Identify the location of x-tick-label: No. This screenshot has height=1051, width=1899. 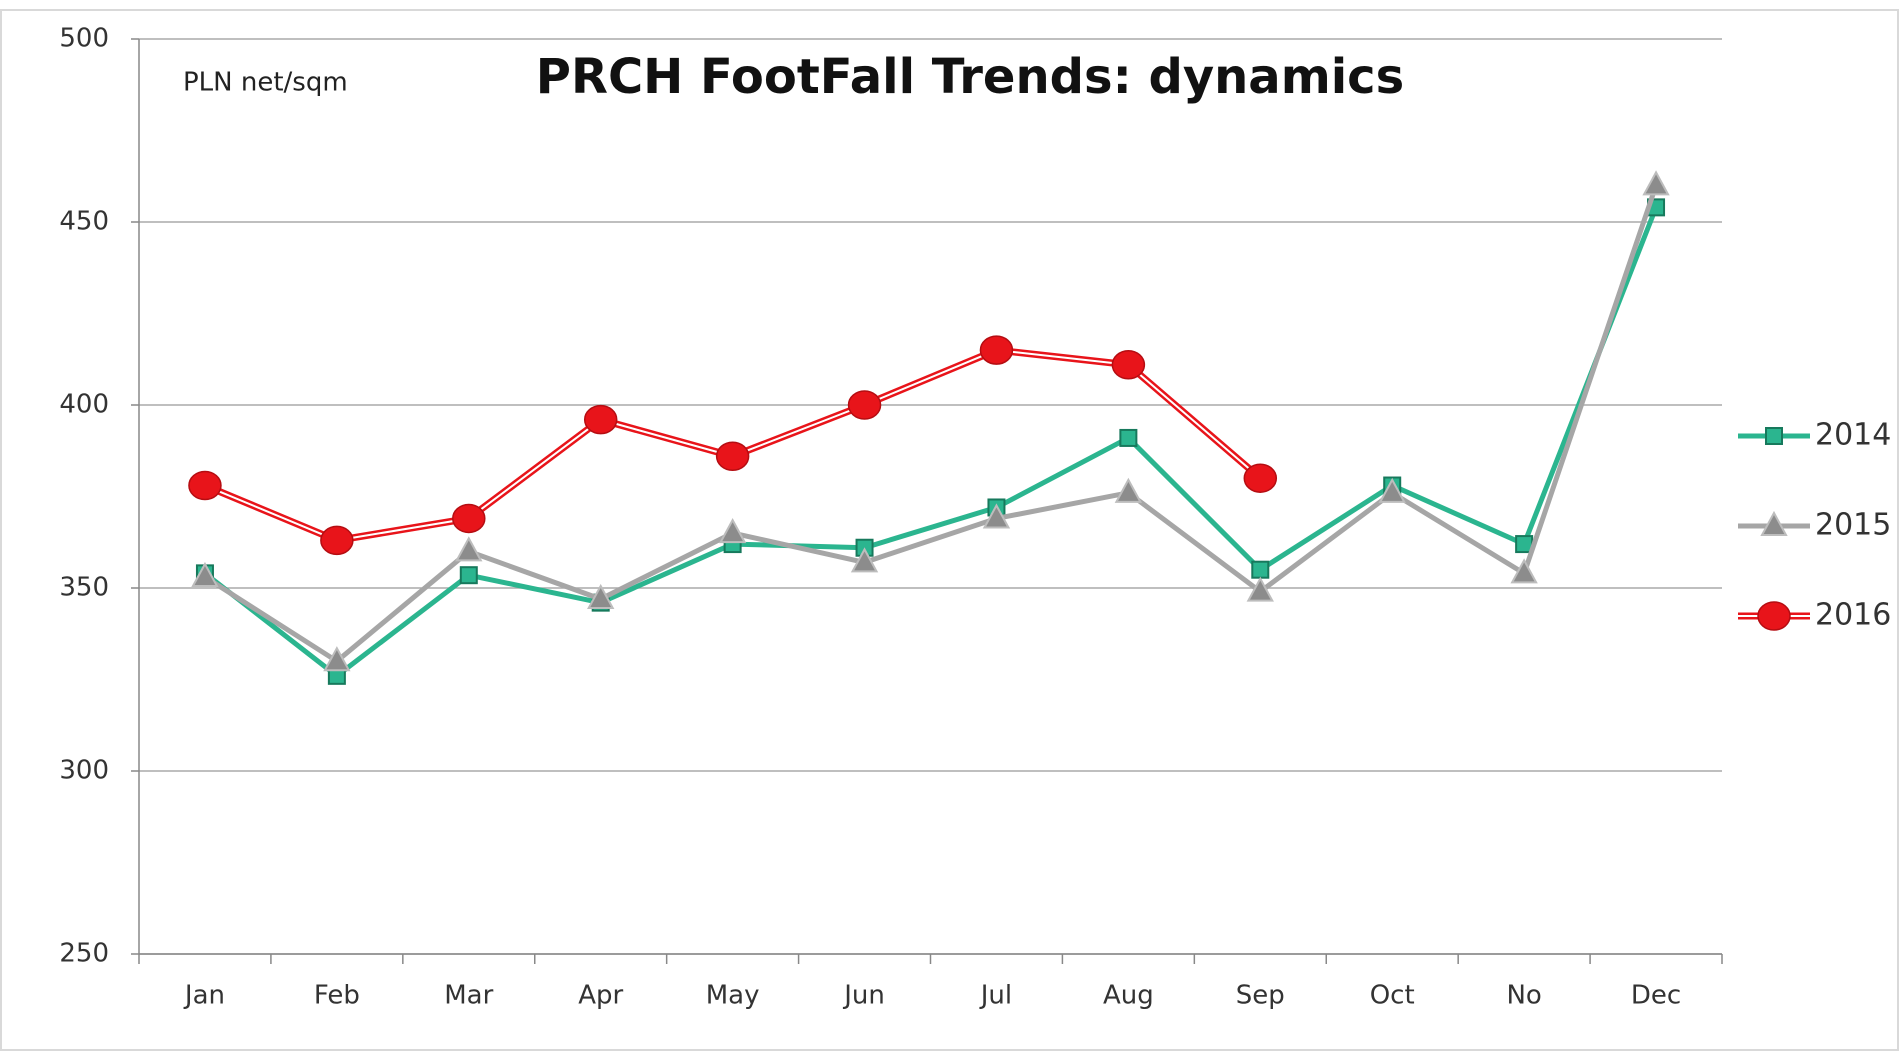
(1523, 996).